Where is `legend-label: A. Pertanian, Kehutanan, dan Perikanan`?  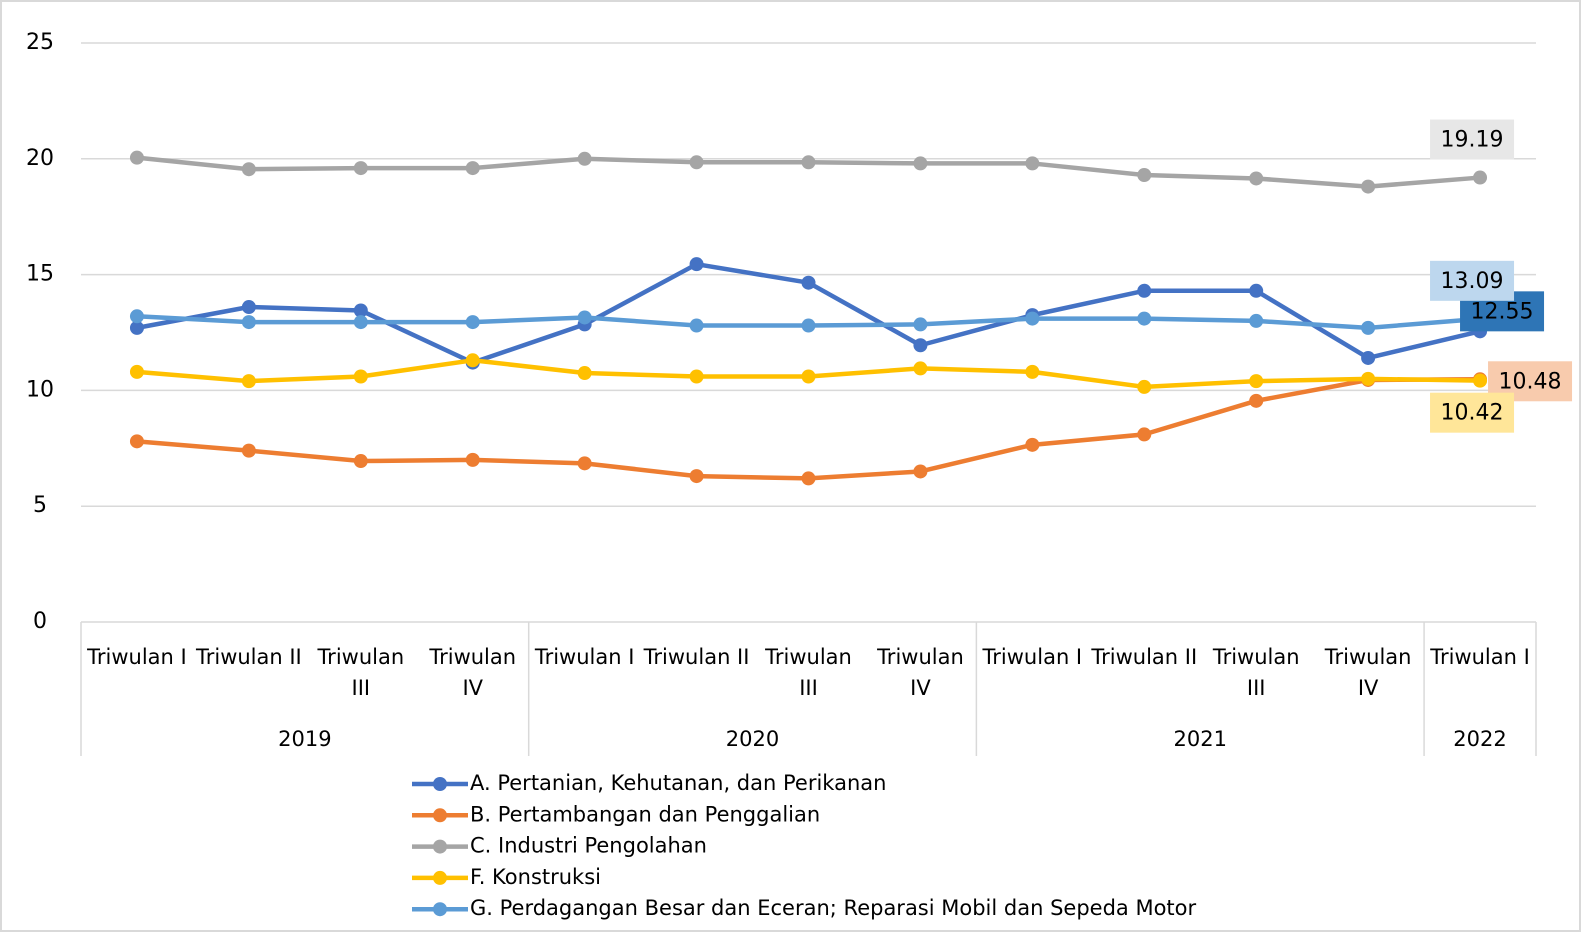
legend-label: A. Pertanian, Kehutanan, dan Perikanan is located at coordinates (678, 783).